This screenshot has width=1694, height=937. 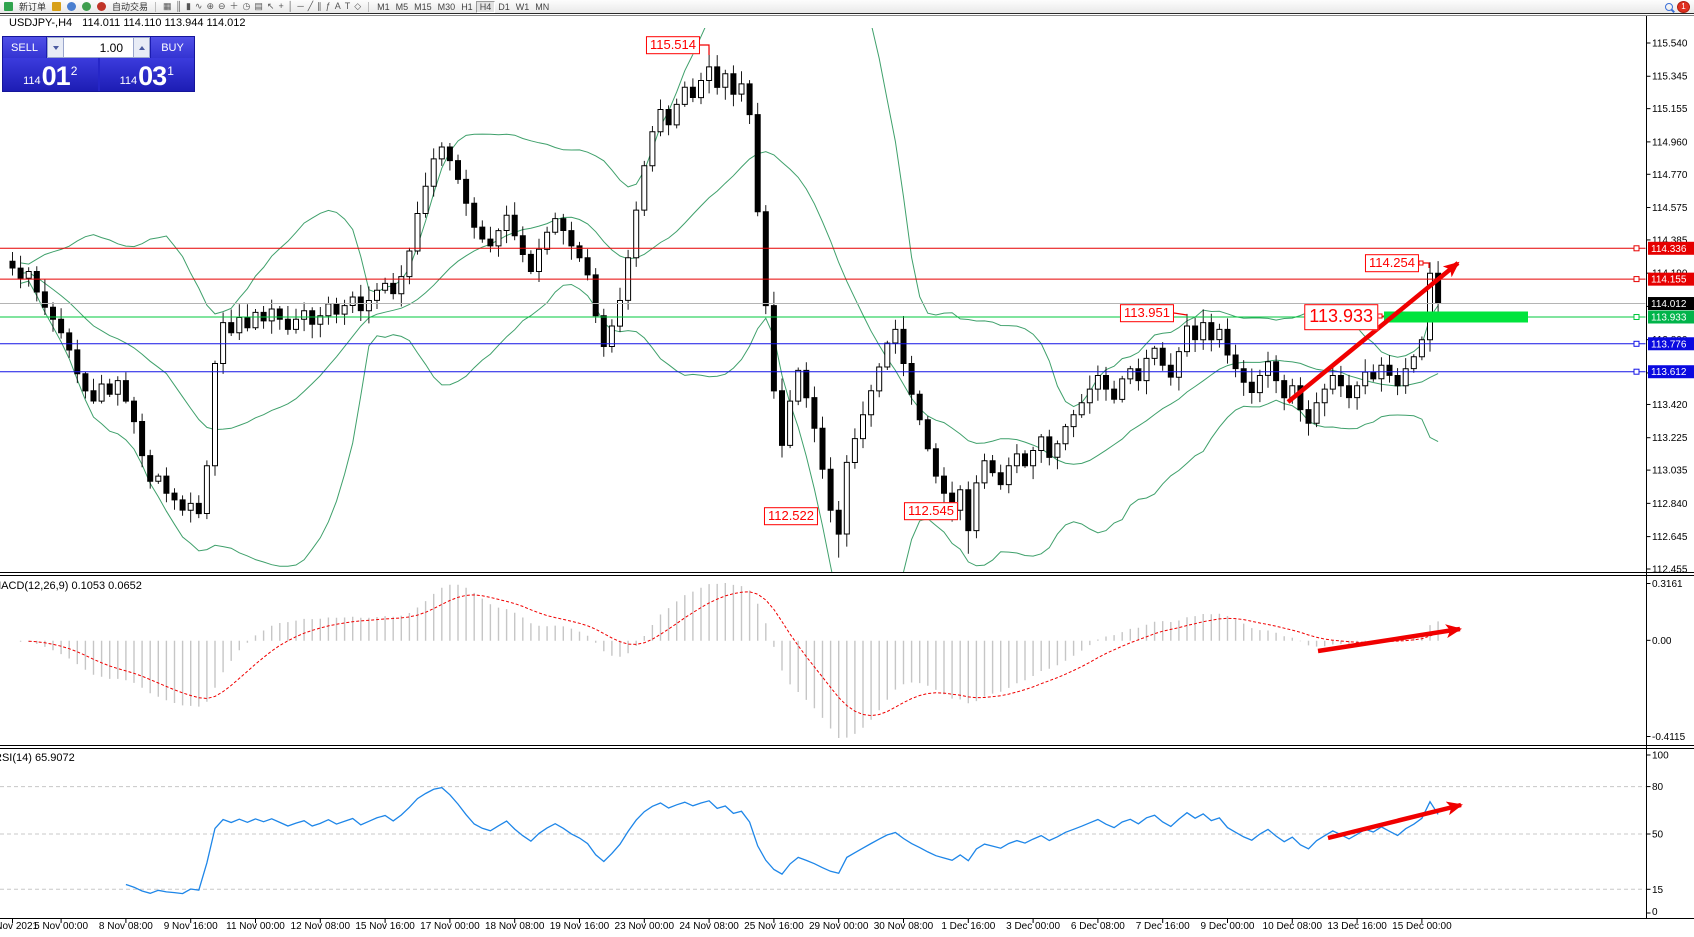 What do you see at coordinates (255, 926) in the screenshot?
I see `svg-text: 11 Nov 00:00` at bounding box center [255, 926].